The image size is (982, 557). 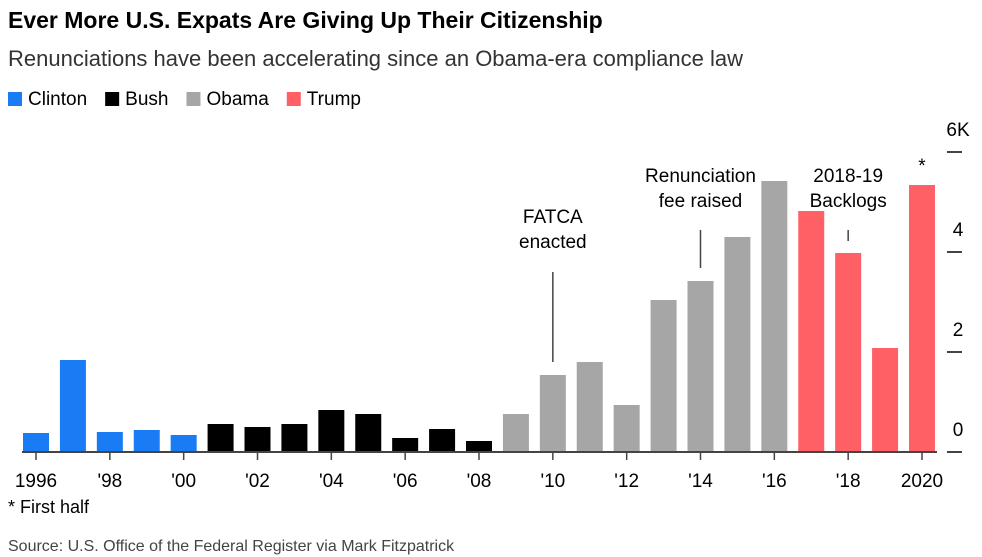 I want to click on x-tick-label: '02, so click(x=257, y=481).